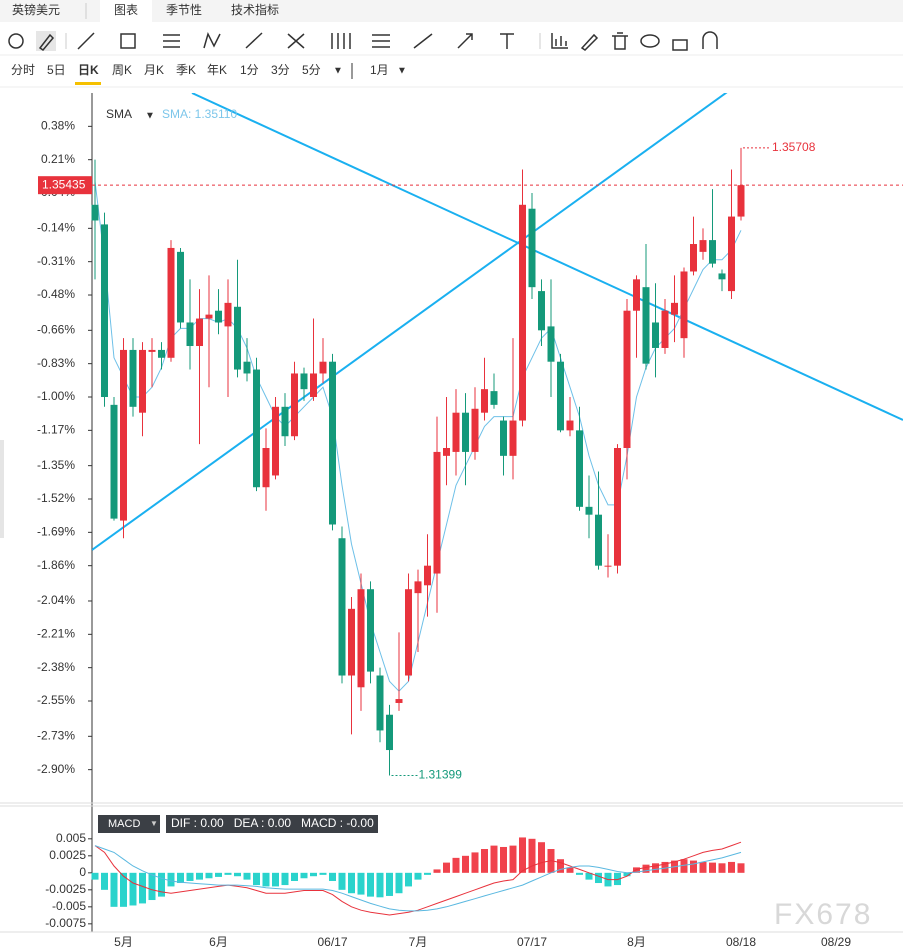 The image size is (903, 952). I want to click on period-tab: 年K, so click(217, 70).